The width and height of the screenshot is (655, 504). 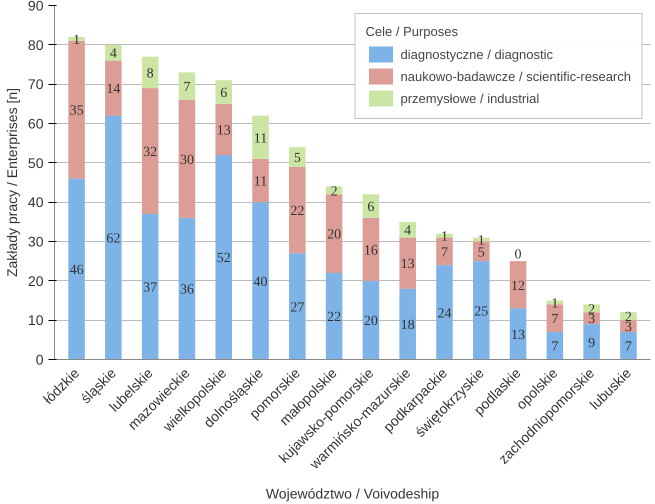 I want to click on y-tick-label: 30, so click(x=36, y=242).